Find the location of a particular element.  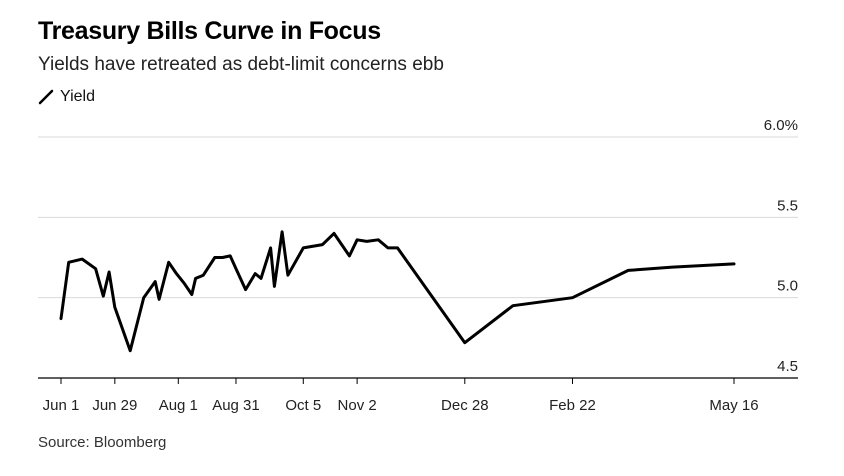

chart-legend: Yield is located at coordinates (66, 97).